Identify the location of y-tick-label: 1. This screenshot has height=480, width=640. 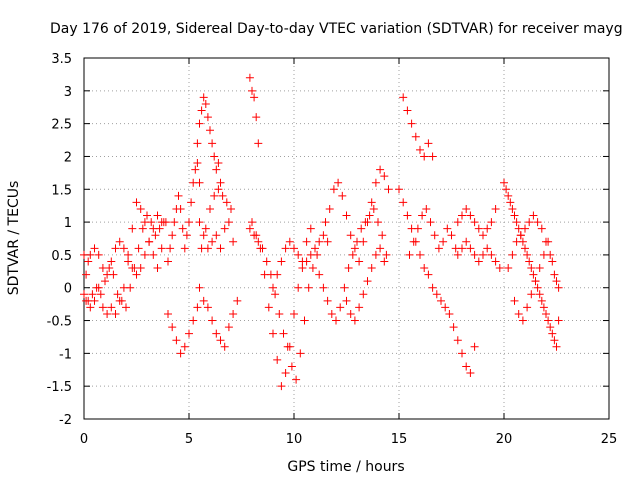
(68, 223).